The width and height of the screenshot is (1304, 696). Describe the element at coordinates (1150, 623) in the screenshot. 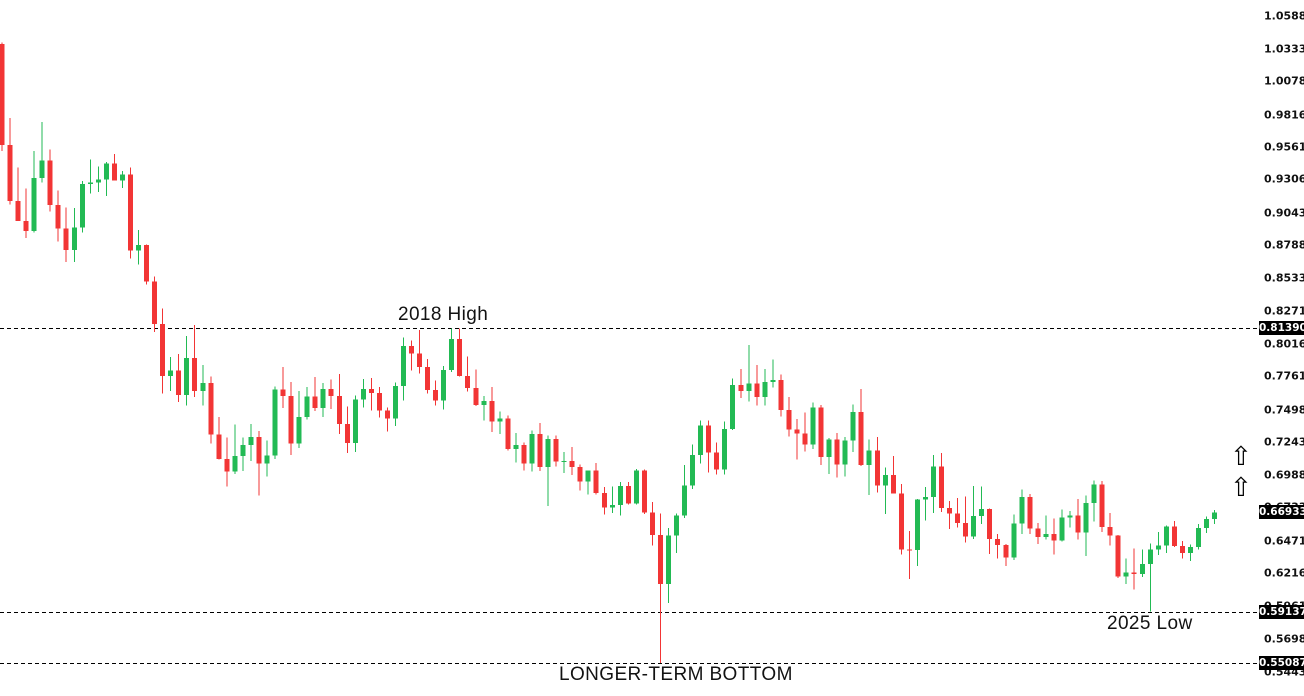

I see `annotation-2025-low: 2025 Low` at that location.